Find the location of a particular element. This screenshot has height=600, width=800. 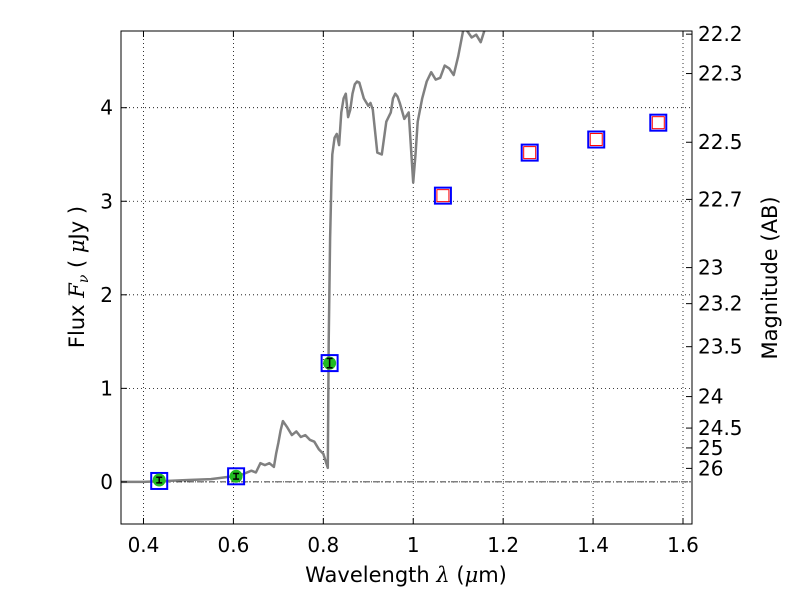

y-axis-right-label: Magnitude (AB) is located at coordinates (770, 277).